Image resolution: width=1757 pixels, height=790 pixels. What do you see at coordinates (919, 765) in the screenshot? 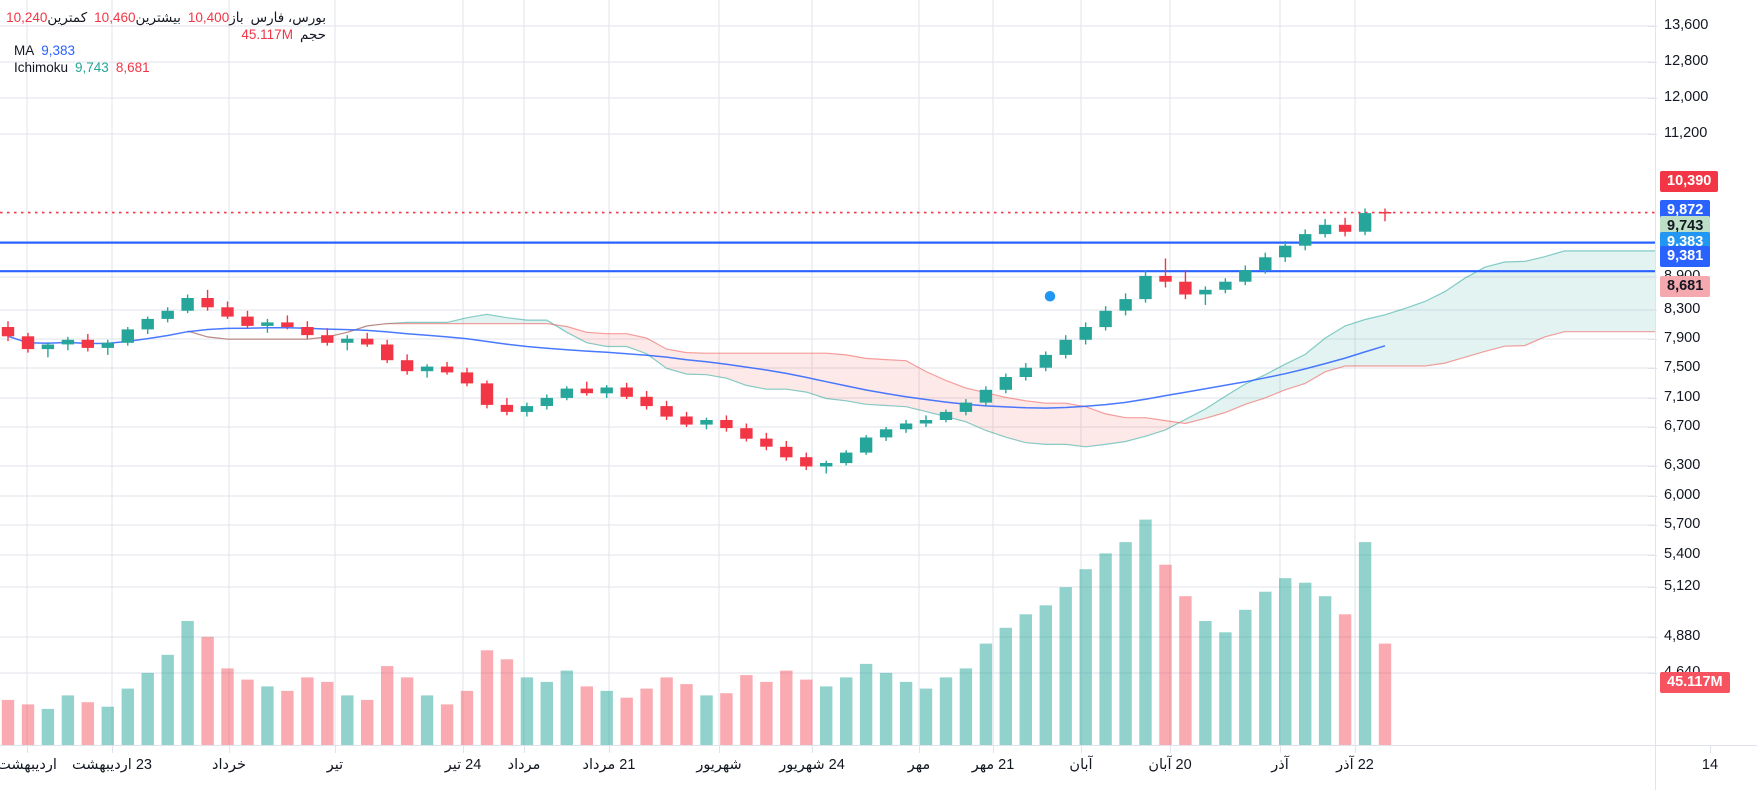
I see `time-tick-label: مهر` at bounding box center [919, 765].